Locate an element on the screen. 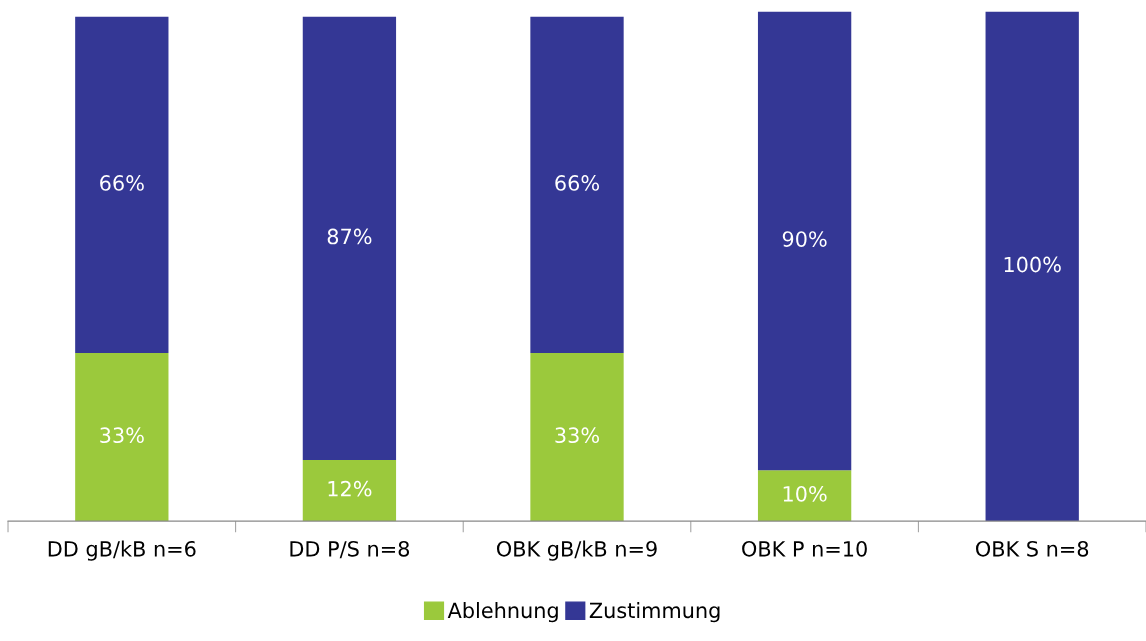 This screenshot has width=1146, height=641. data-label: 12% is located at coordinates (350, 488).